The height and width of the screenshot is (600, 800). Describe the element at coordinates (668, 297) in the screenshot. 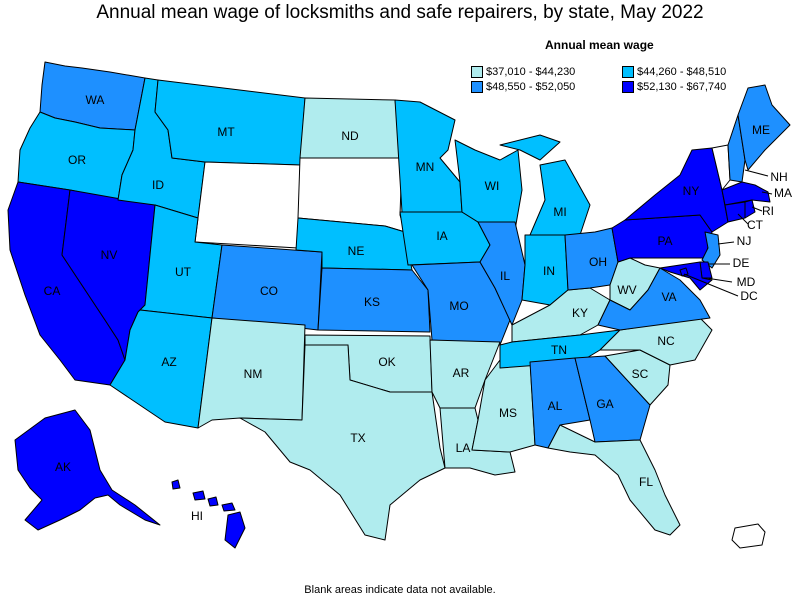

I see `state-label-va: VA` at that location.